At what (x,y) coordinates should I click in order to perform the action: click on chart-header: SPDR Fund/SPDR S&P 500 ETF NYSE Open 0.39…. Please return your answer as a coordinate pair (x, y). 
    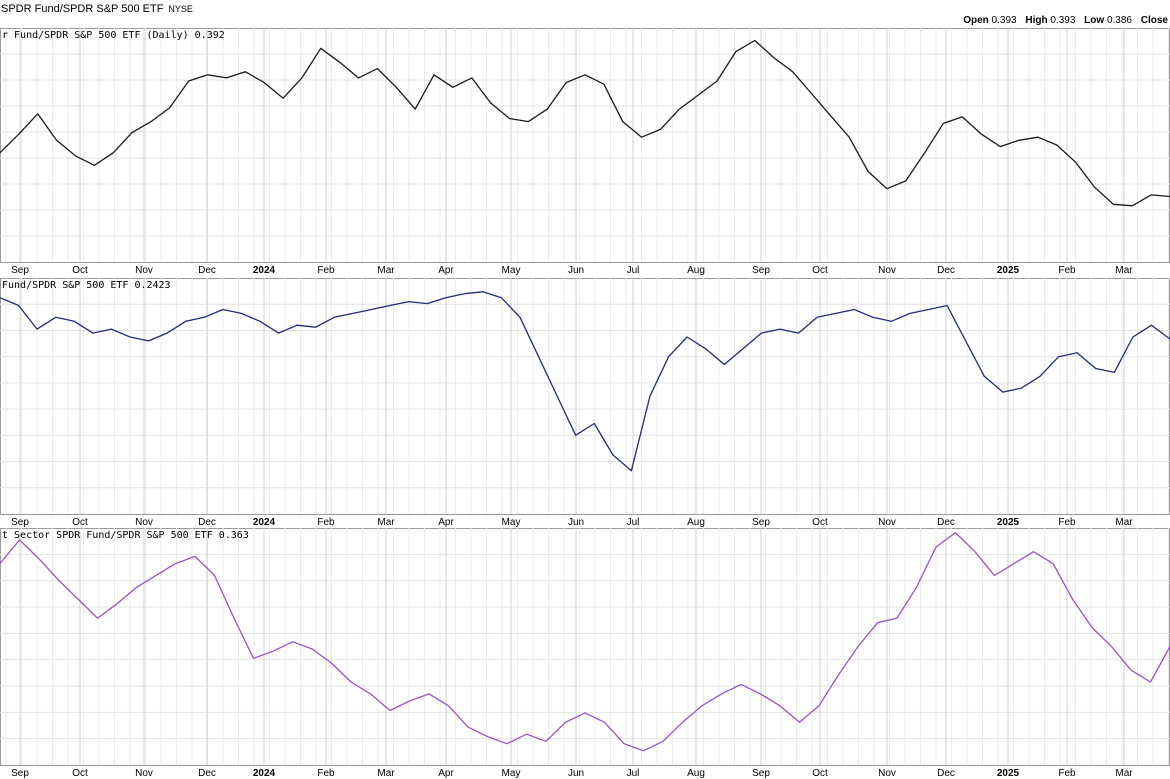
    Looking at the image, I should click on (585, 14).